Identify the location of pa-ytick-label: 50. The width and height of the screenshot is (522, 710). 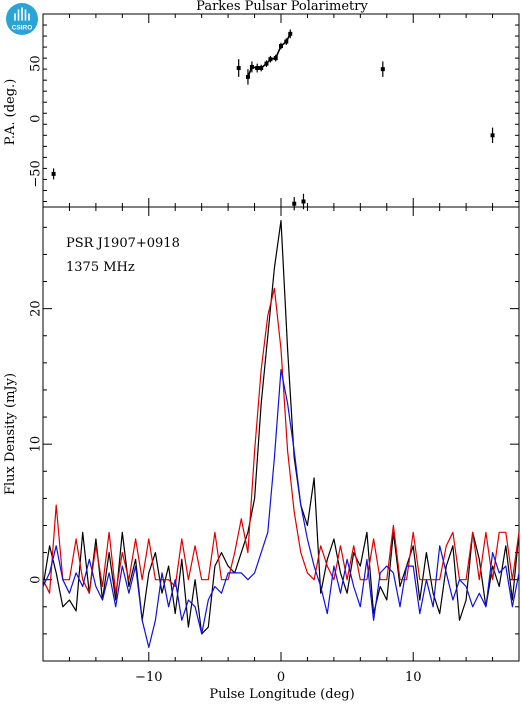
(36, 63).